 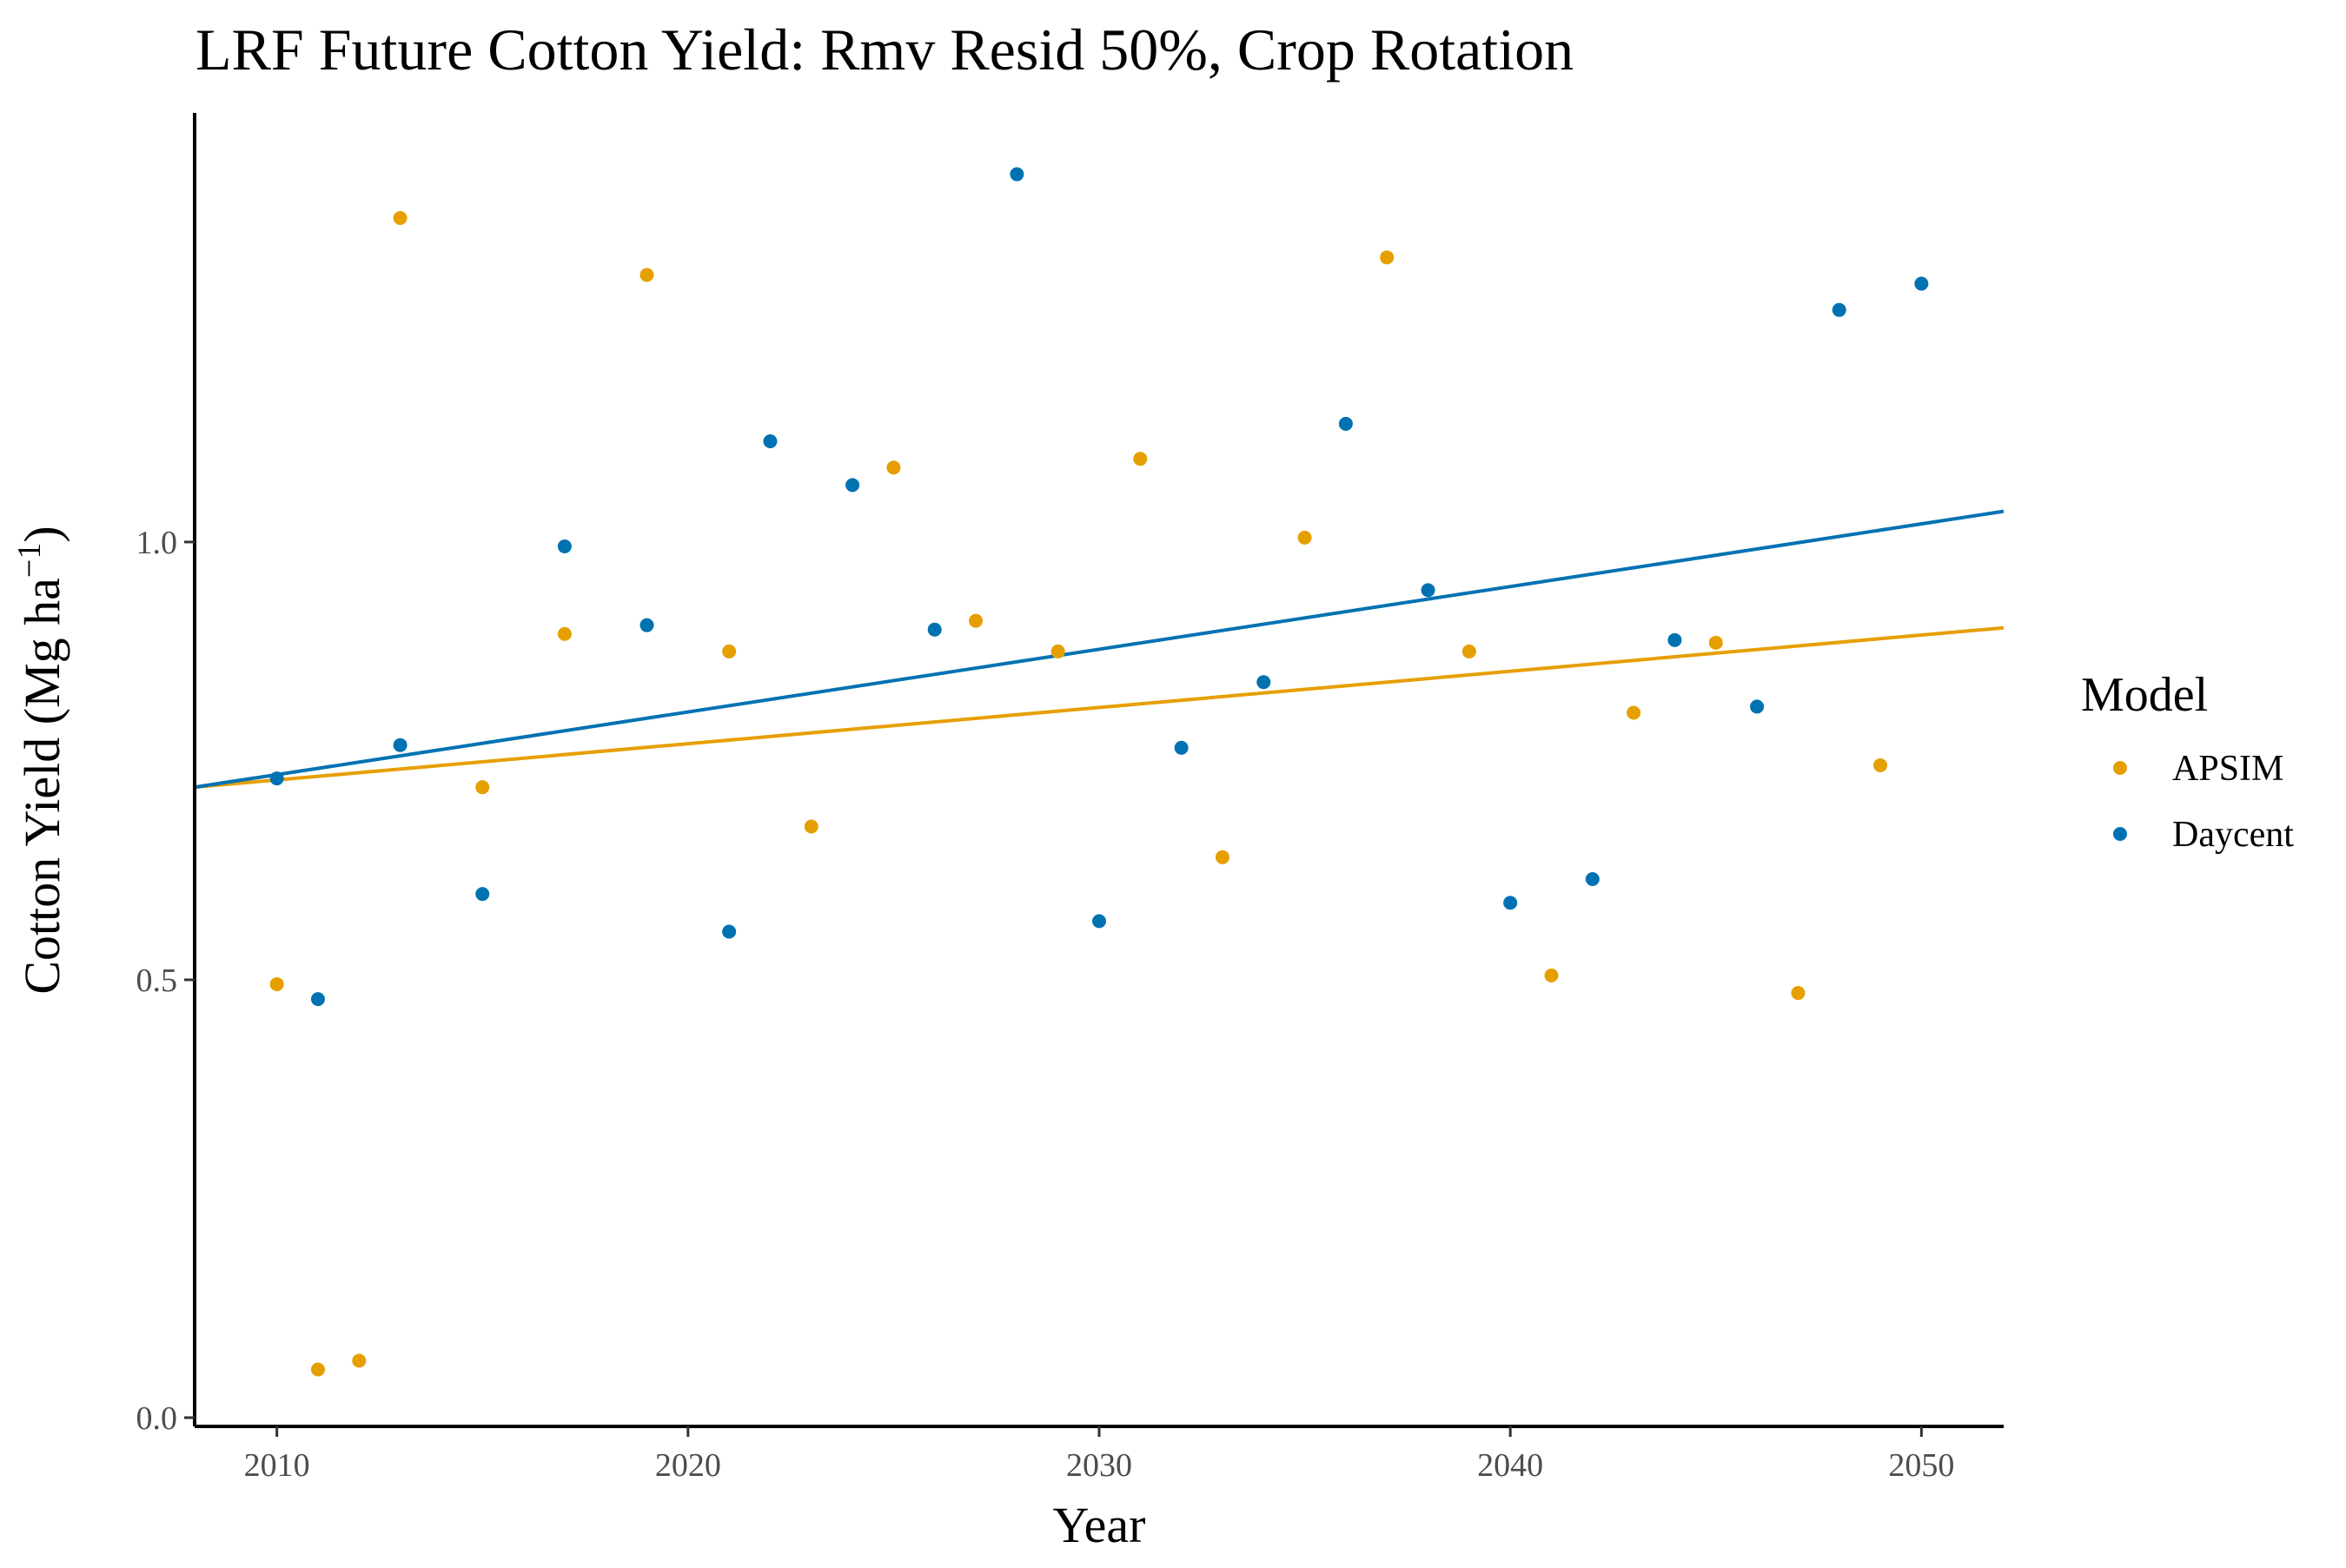 I want to click on x-tick-label: 2040, so click(x=1510, y=1465).